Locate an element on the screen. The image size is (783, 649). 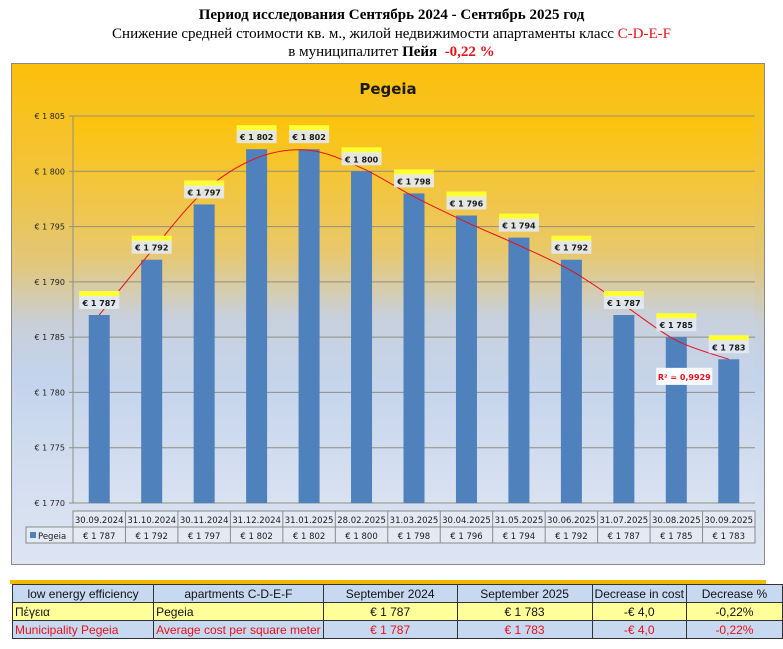
y-tick-label: € 1 790 is located at coordinates (49, 282).